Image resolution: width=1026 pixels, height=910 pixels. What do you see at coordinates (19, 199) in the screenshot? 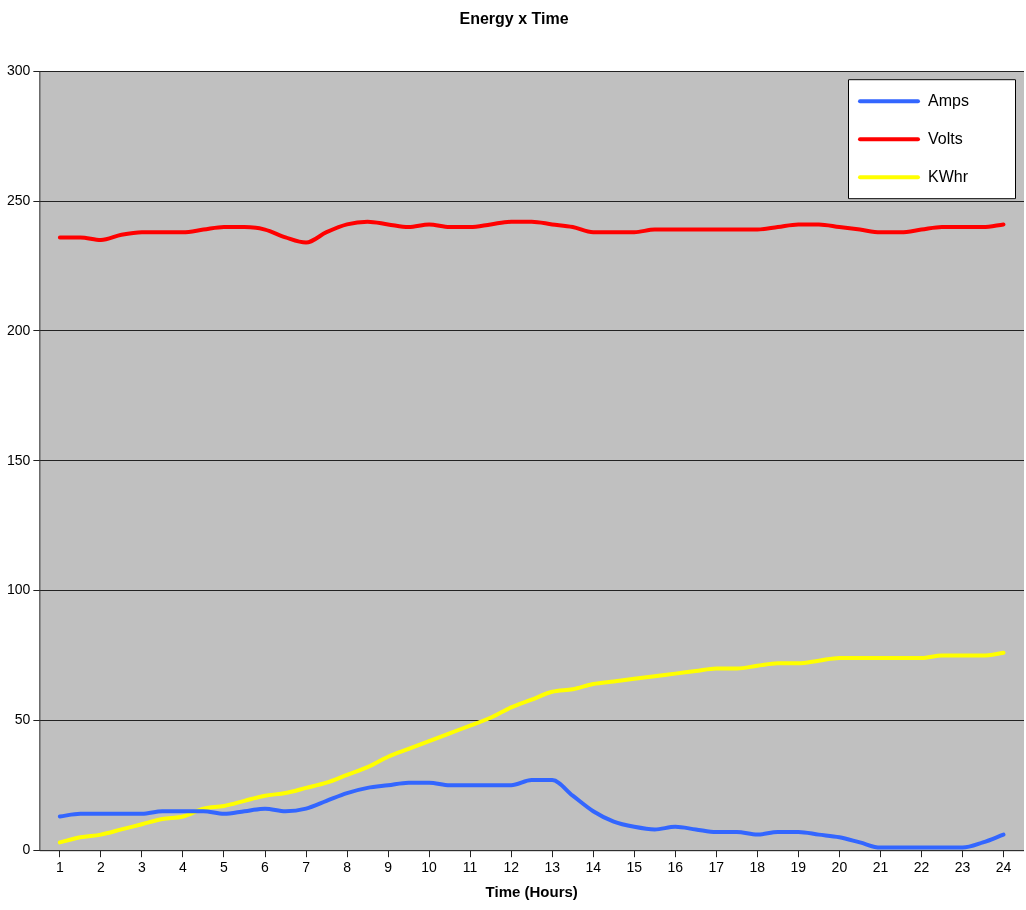
I see `y-tick-label: 250` at bounding box center [19, 199].